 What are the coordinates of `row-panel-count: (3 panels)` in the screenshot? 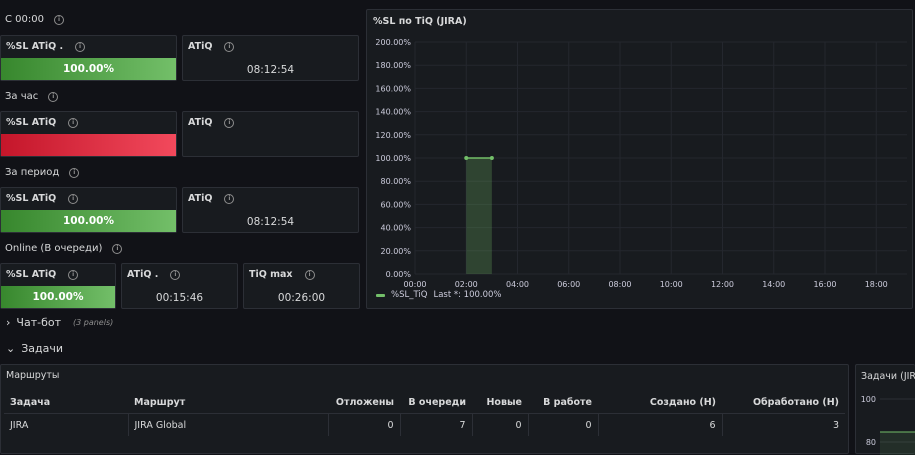 It's located at (93, 322).